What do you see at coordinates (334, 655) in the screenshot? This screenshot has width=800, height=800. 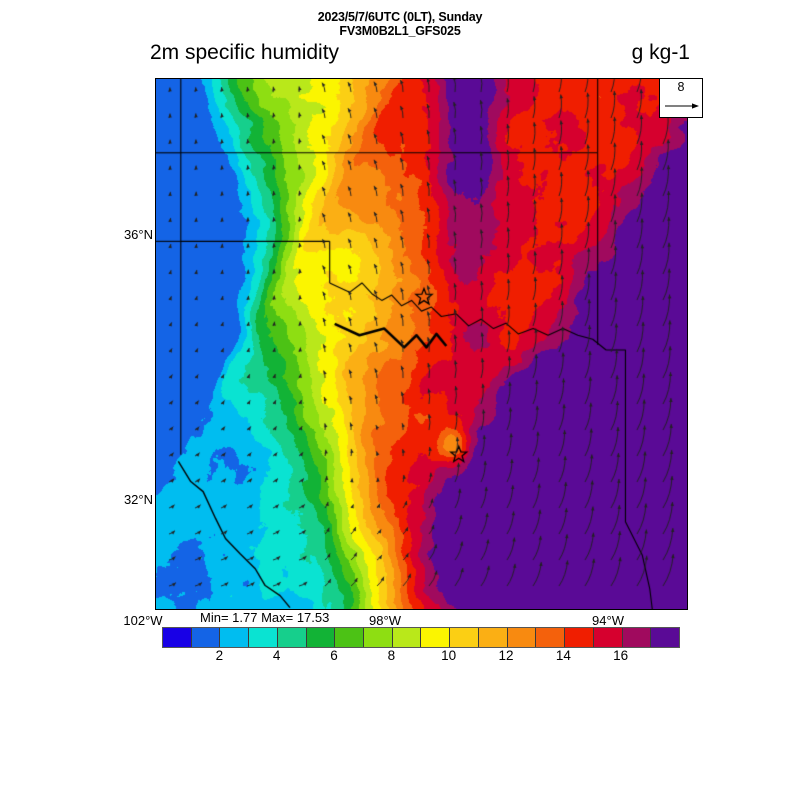 I see `colorbar-tick-label: 6` at bounding box center [334, 655].